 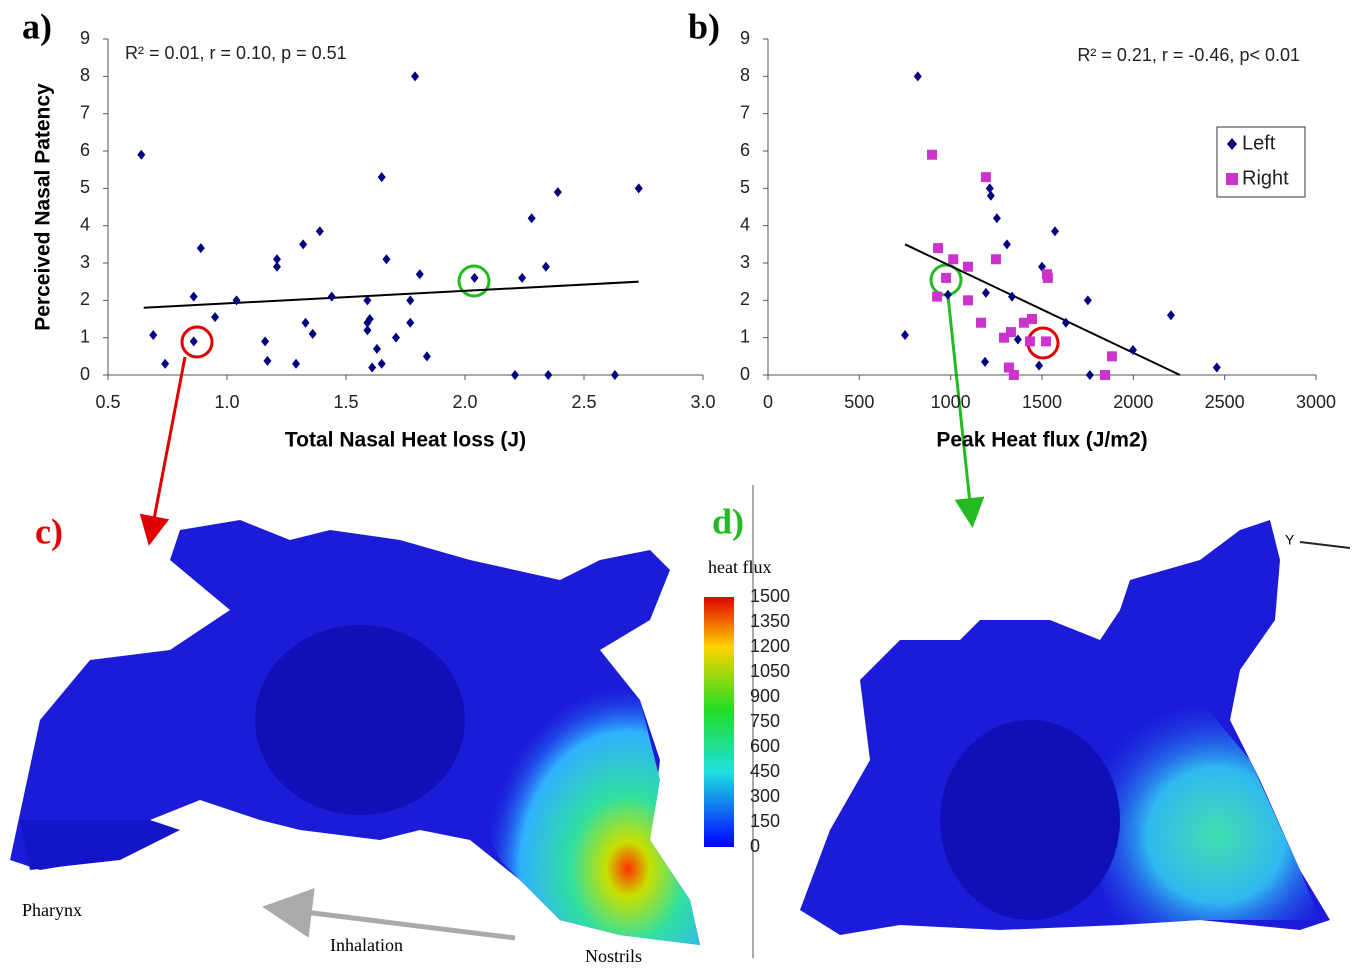 What do you see at coordinates (728, 521) in the screenshot?
I see `panel-label: d)` at bounding box center [728, 521].